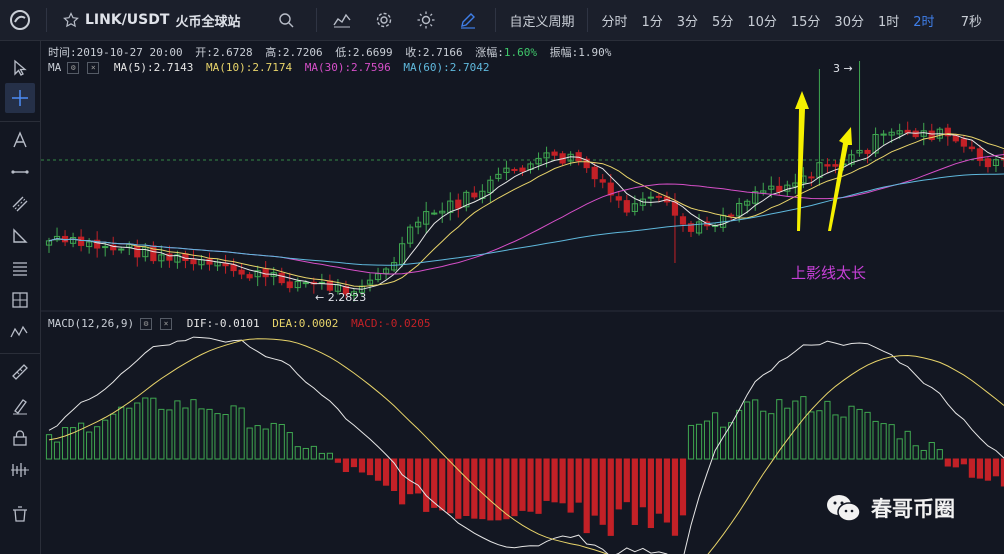 This screenshot has height=554, width=1004. I want to click on interval-tab: 2时, so click(924, 22).